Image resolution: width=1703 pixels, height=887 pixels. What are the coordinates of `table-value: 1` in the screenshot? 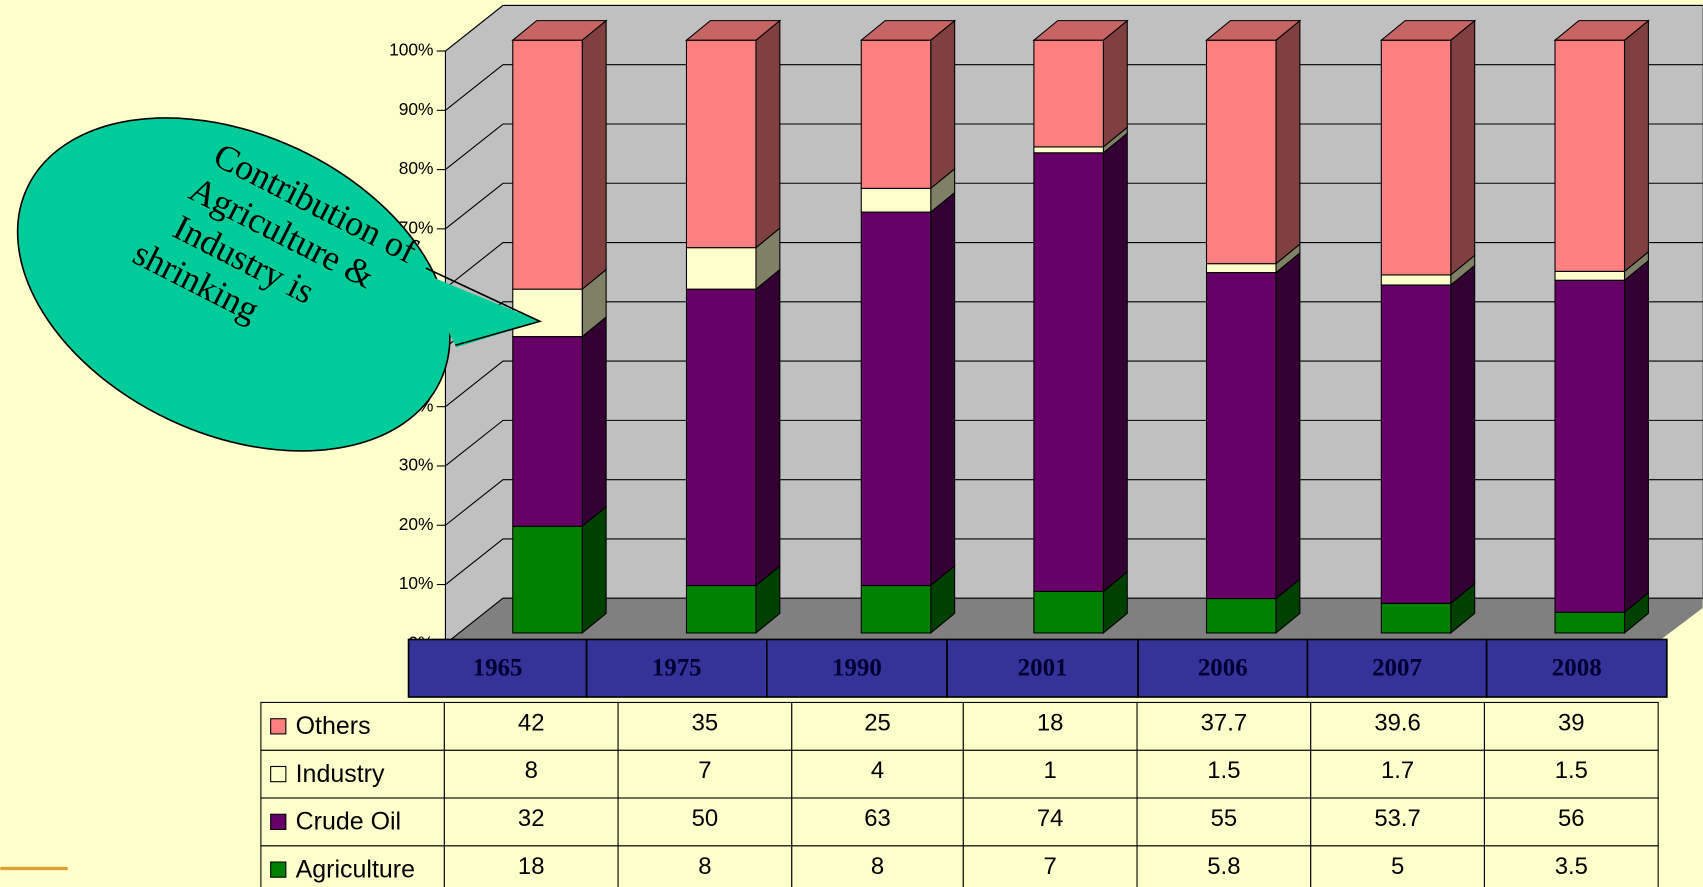 It's located at (1050, 770).